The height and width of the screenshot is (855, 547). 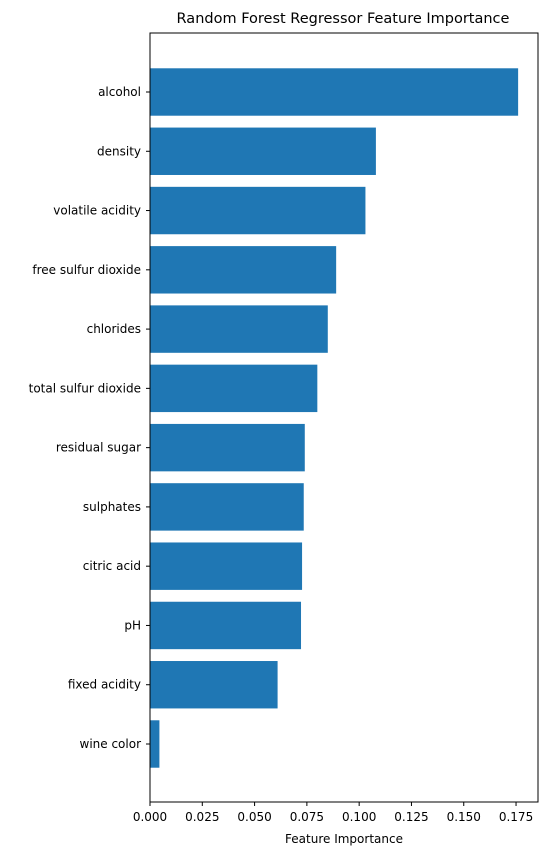 What do you see at coordinates (114, 329) in the screenshot?
I see `y-tick-label: chlorides` at bounding box center [114, 329].